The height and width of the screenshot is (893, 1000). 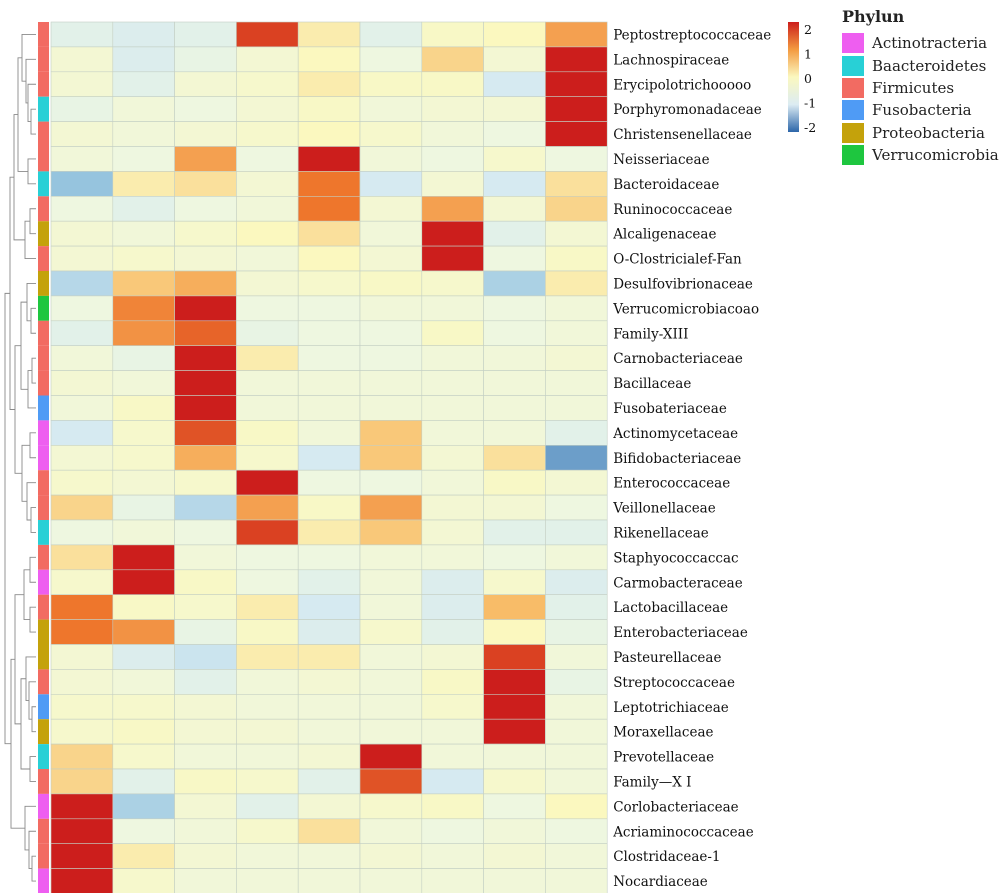 I want to click on legend-item-proteobacteria: Proteobacteria, so click(x=920, y=133).